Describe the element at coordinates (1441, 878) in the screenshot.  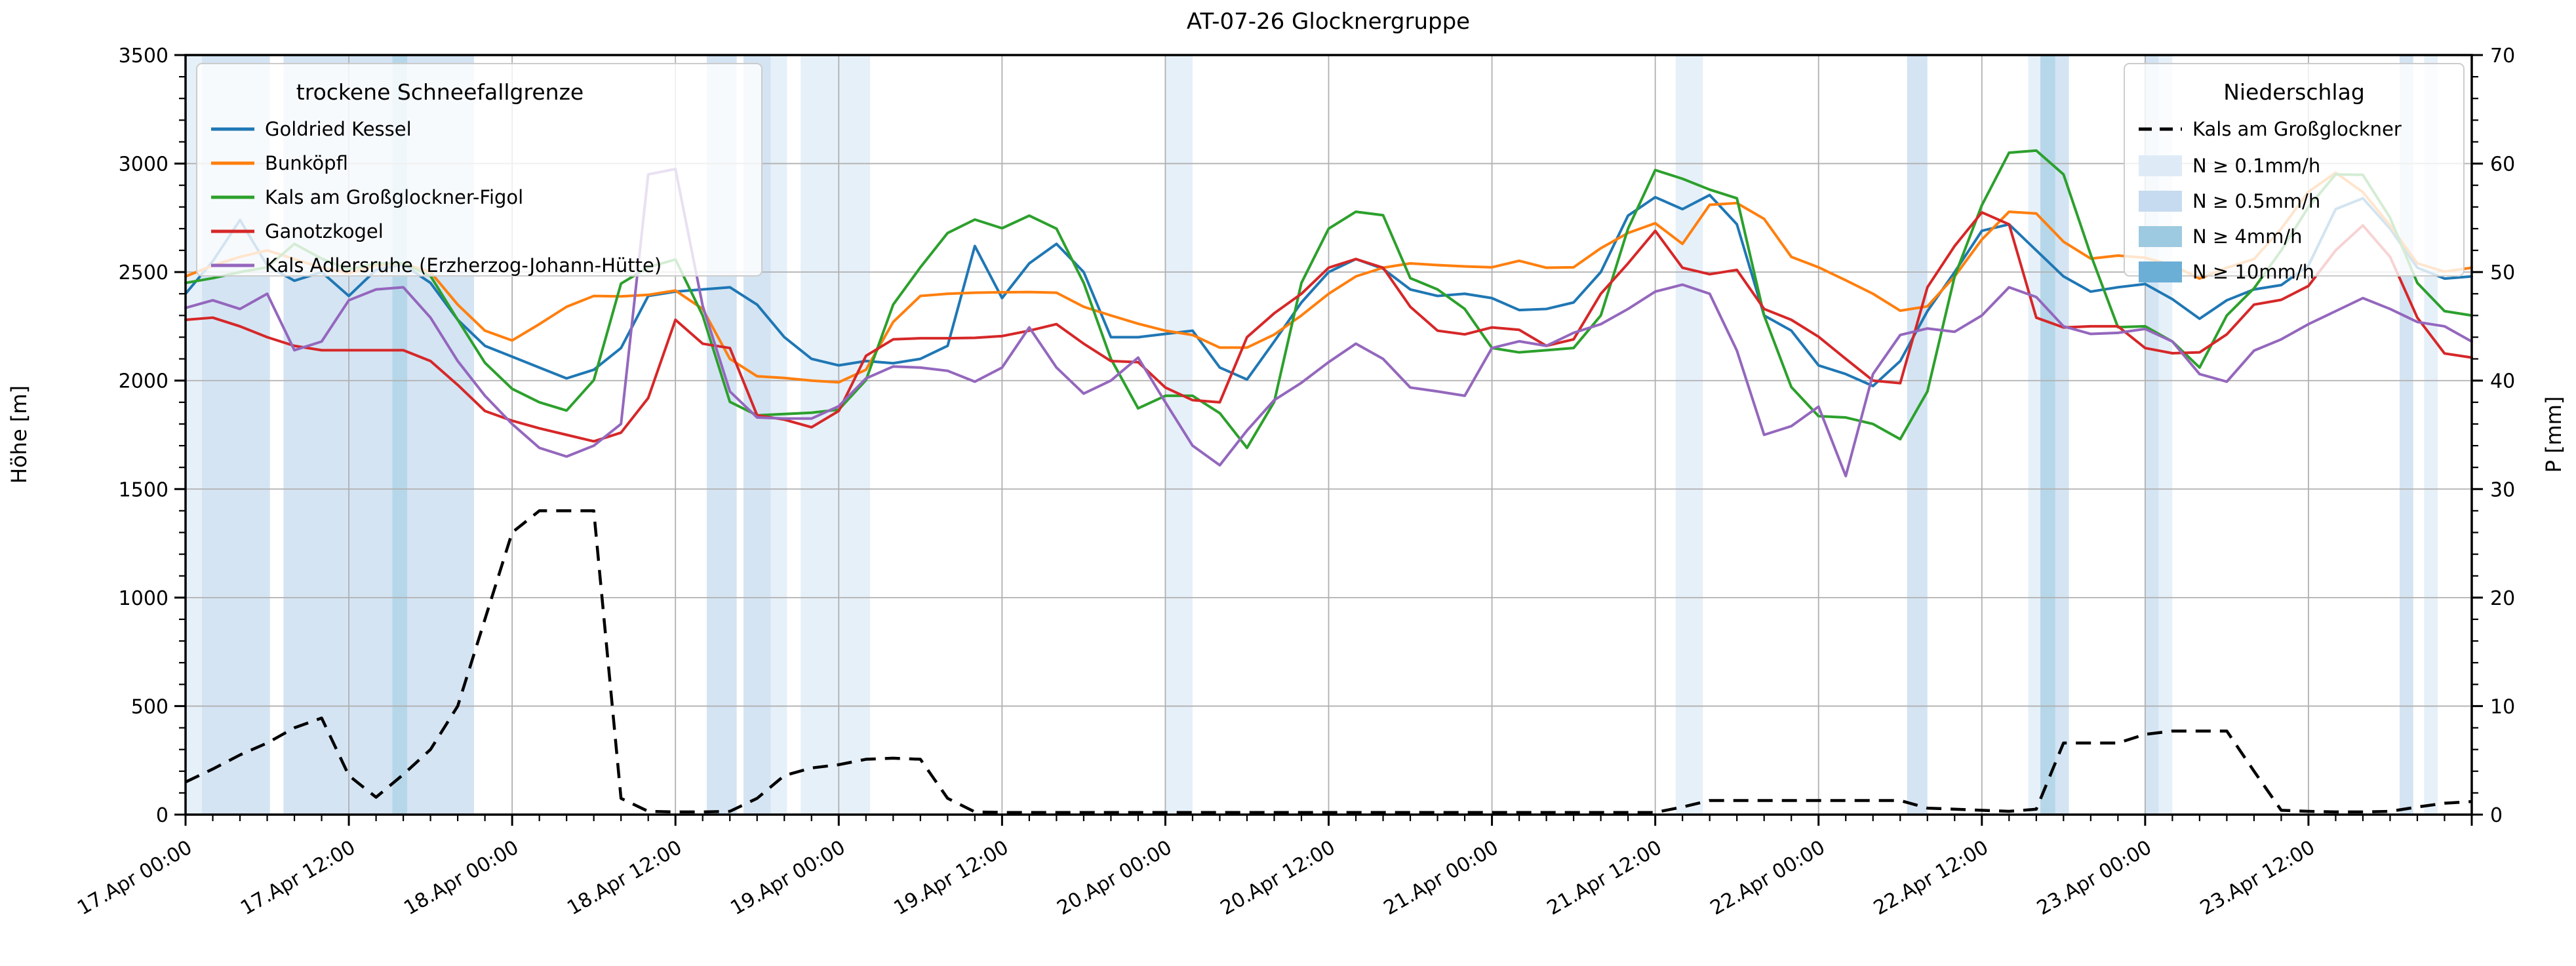
I see `x-tick-label: 21.Apr 00:00` at that location.